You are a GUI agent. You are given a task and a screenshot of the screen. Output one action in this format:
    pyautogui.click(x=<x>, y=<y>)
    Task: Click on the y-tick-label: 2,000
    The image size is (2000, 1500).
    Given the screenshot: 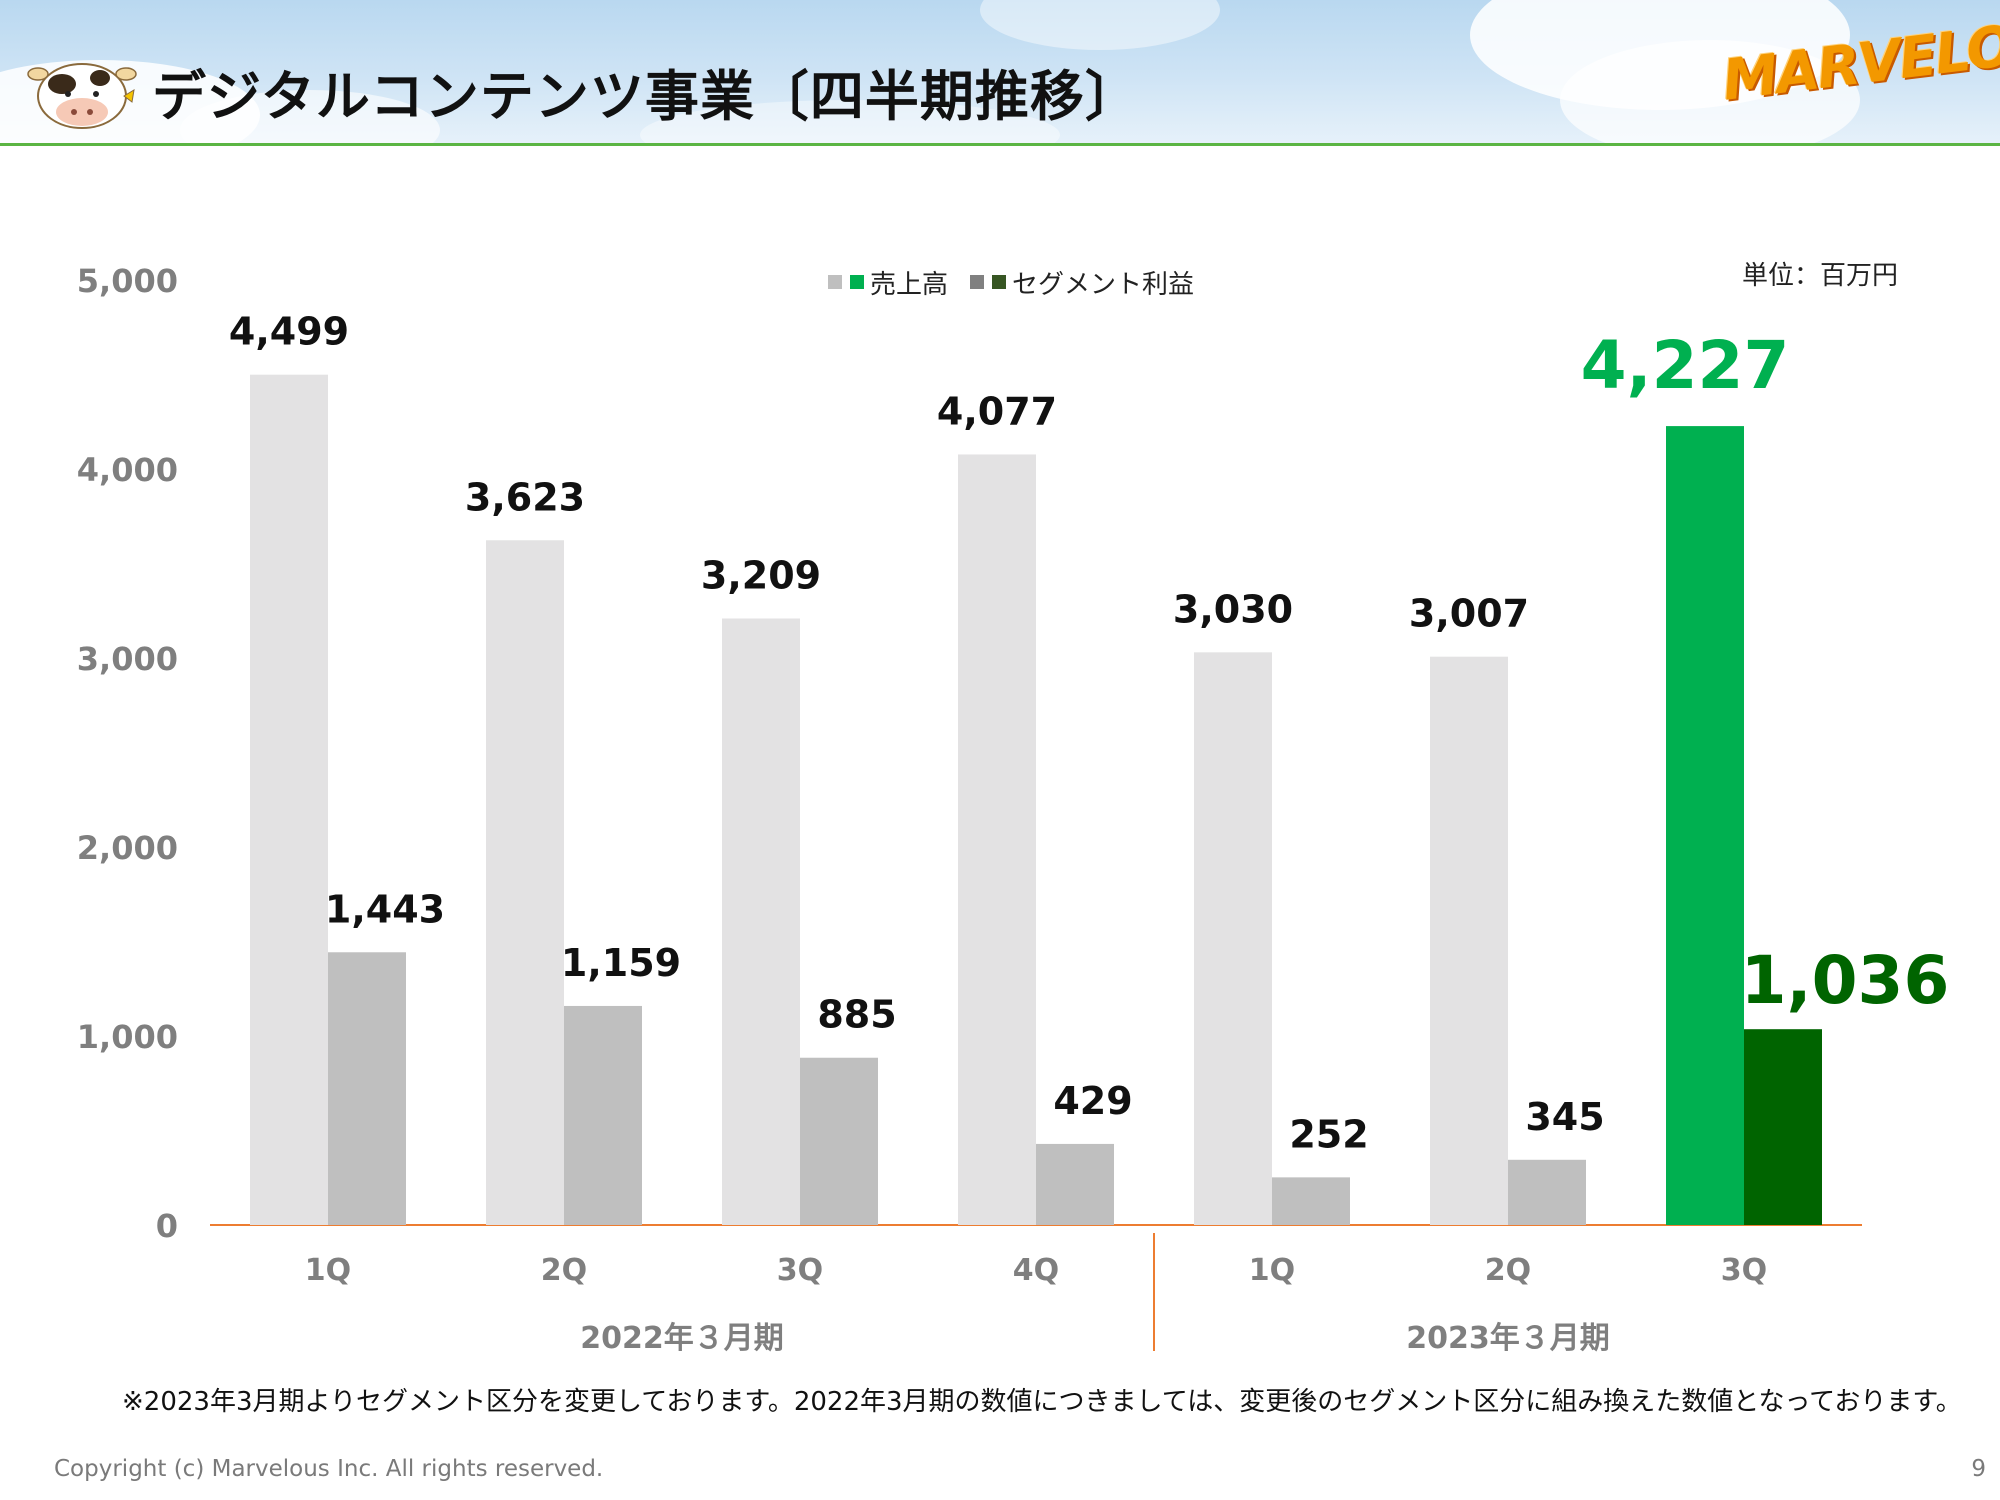 What is the action you would take?
    pyautogui.click(x=127, y=848)
    